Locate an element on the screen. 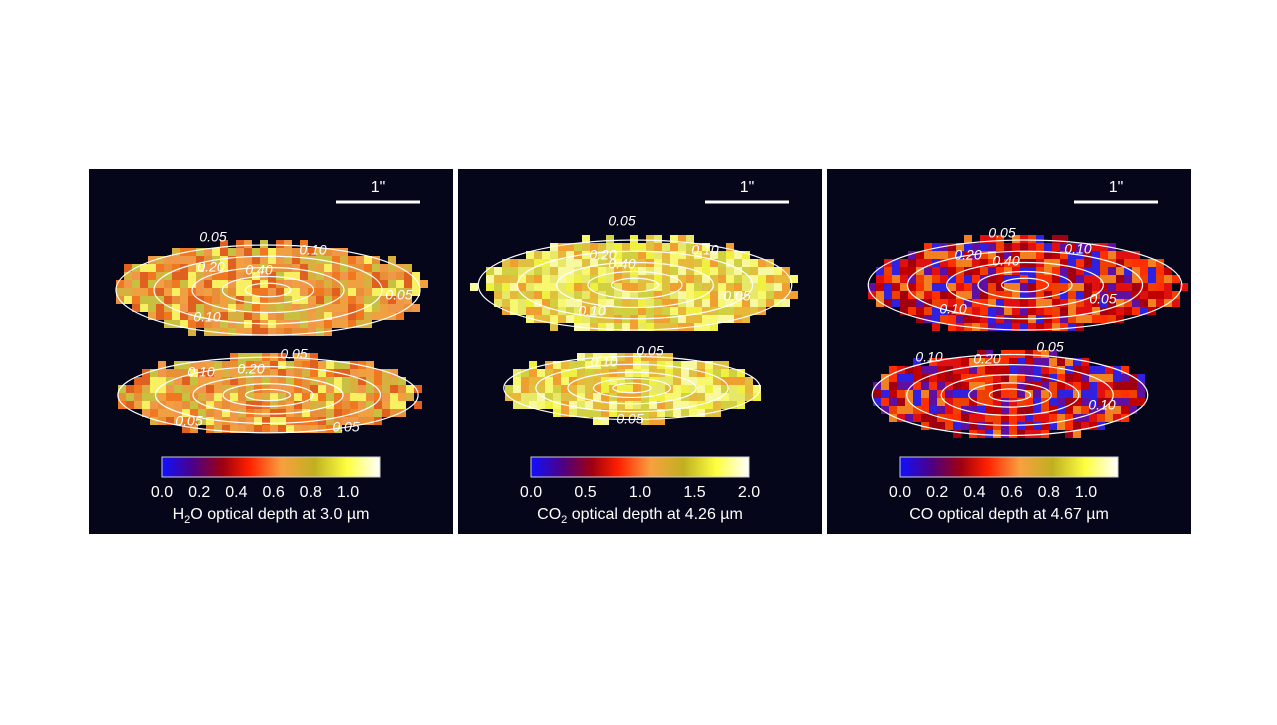 Image resolution: width=1277 pixels, height=725 pixels. contour-label: 0.40 is located at coordinates (1005, 261).